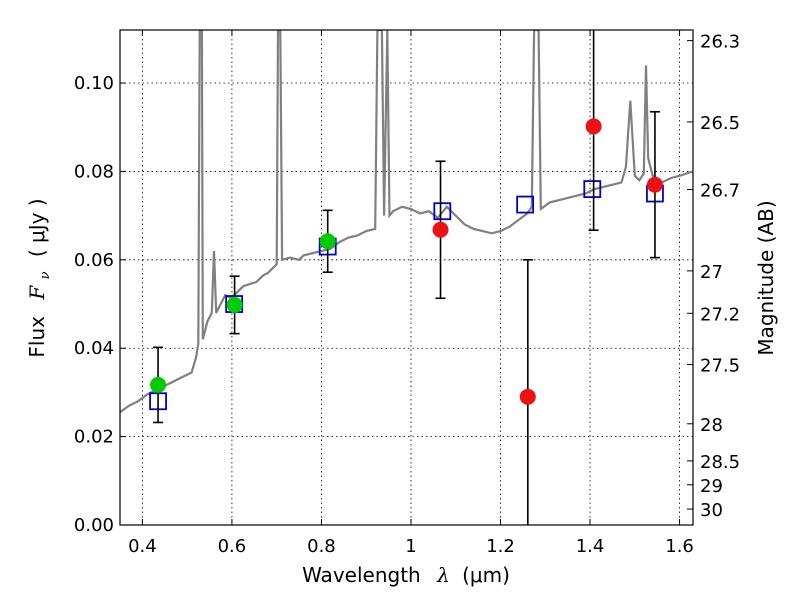  What do you see at coordinates (94, 171) in the screenshot?
I see `y-tick-label: 0.08` at bounding box center [94, 171].